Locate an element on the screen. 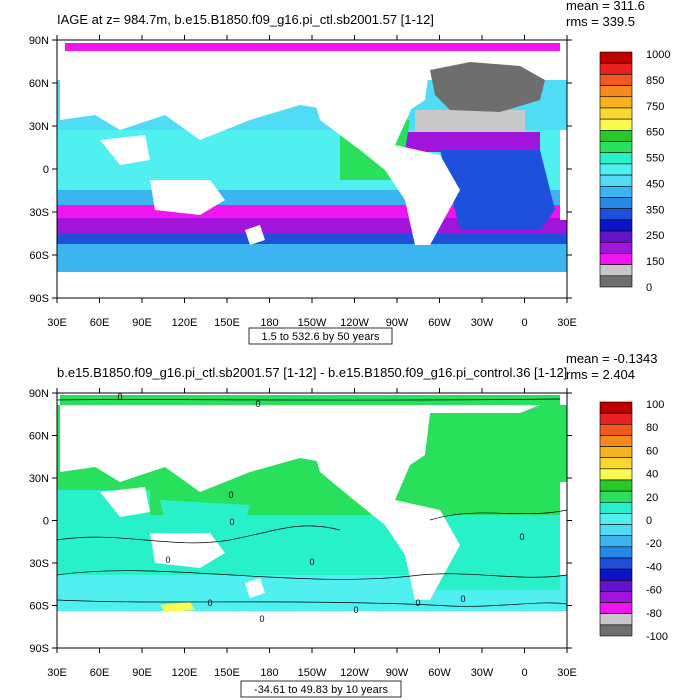  panel-2-colorbar-label: -100 is located at coordinates (657, 637).